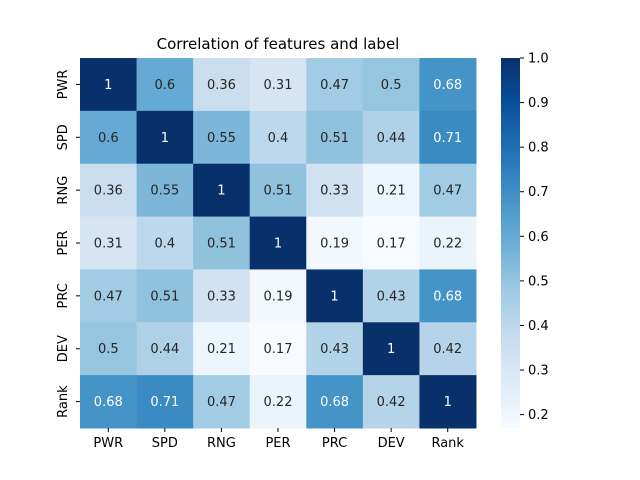 Image resolution: width=640 pixels, height=480 pixels. I want to click on chart-title: Correlation of features and label, so click(278, 44).